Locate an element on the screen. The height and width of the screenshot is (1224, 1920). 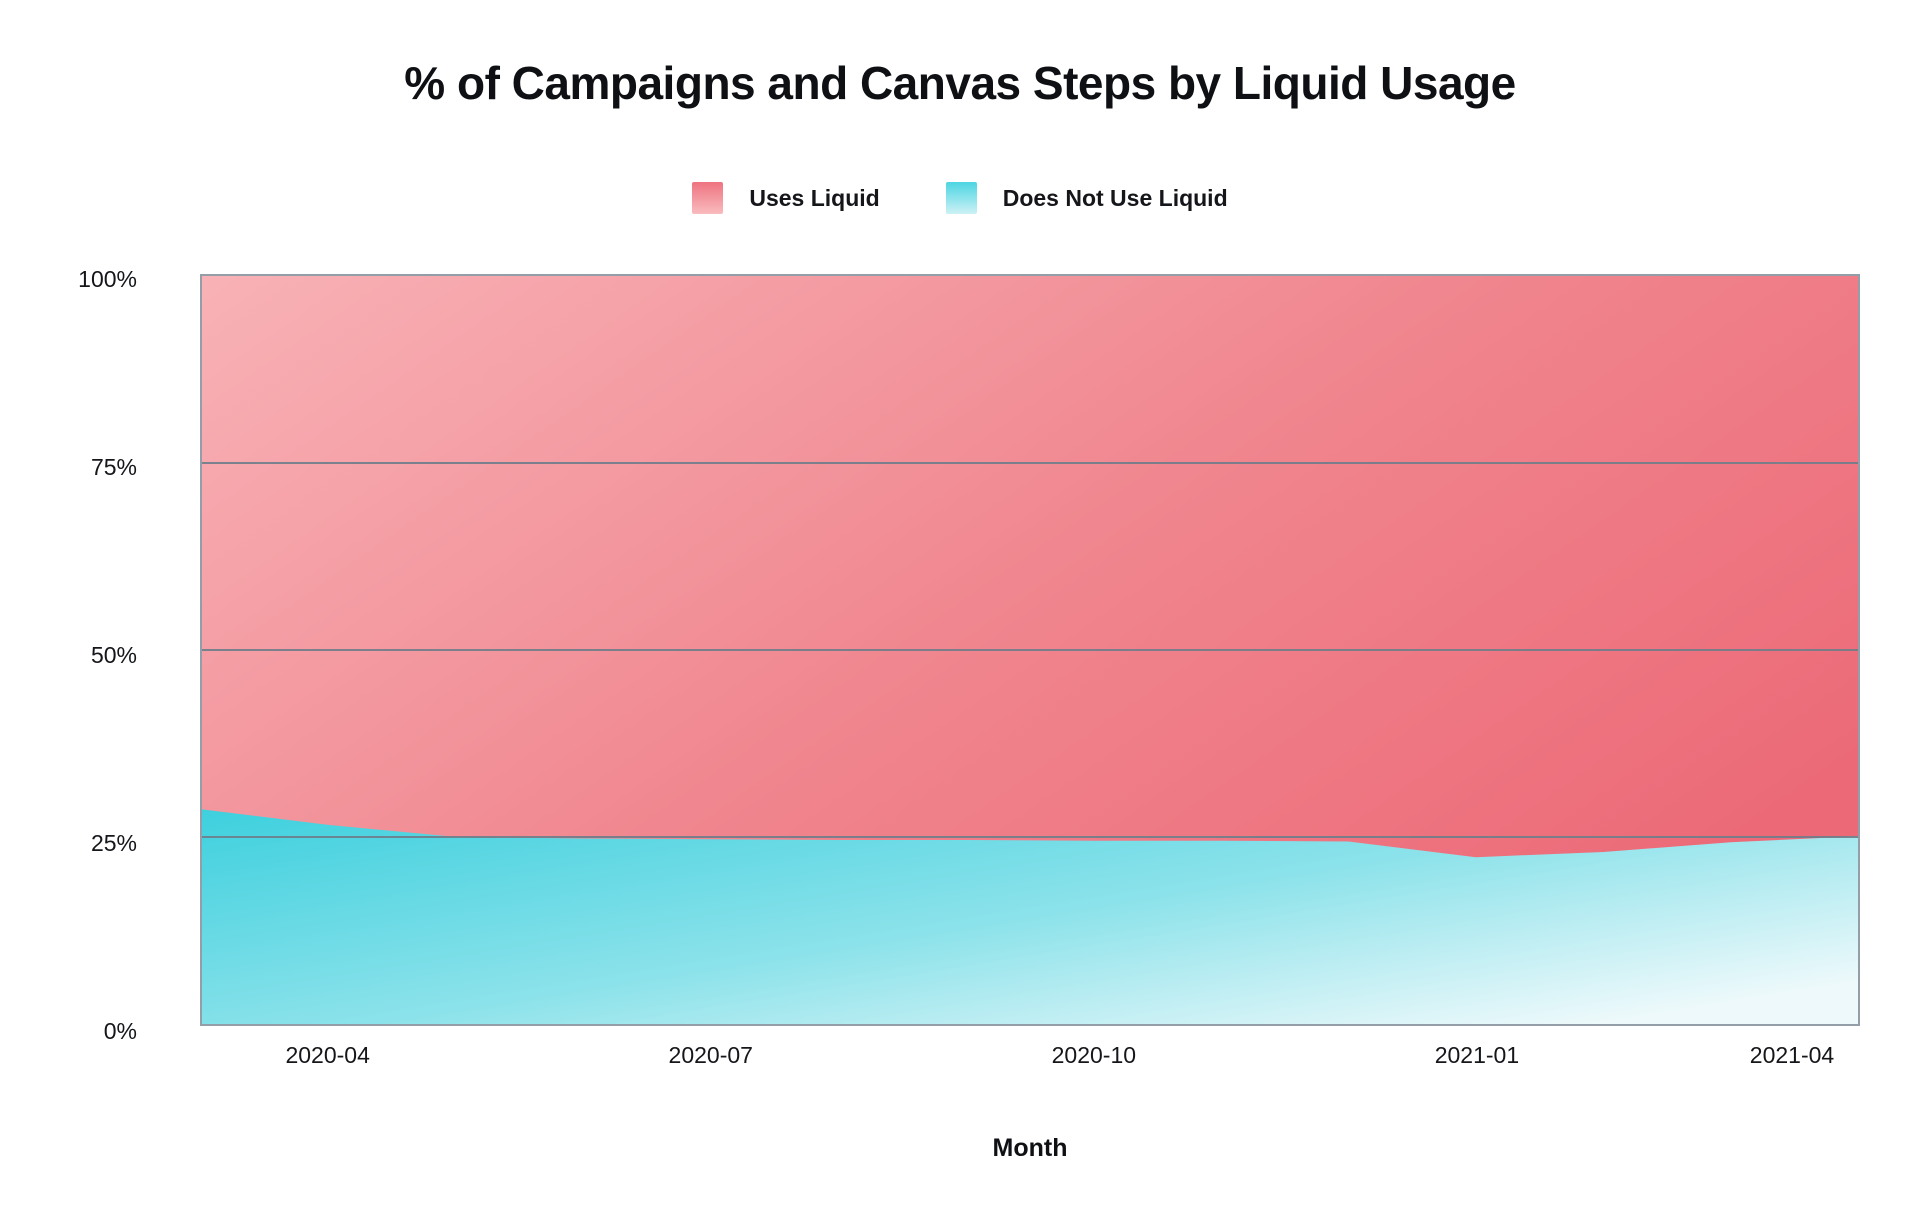
x-tick-label-2020-04: 2020-04 is located at coordinates (327, 1055).